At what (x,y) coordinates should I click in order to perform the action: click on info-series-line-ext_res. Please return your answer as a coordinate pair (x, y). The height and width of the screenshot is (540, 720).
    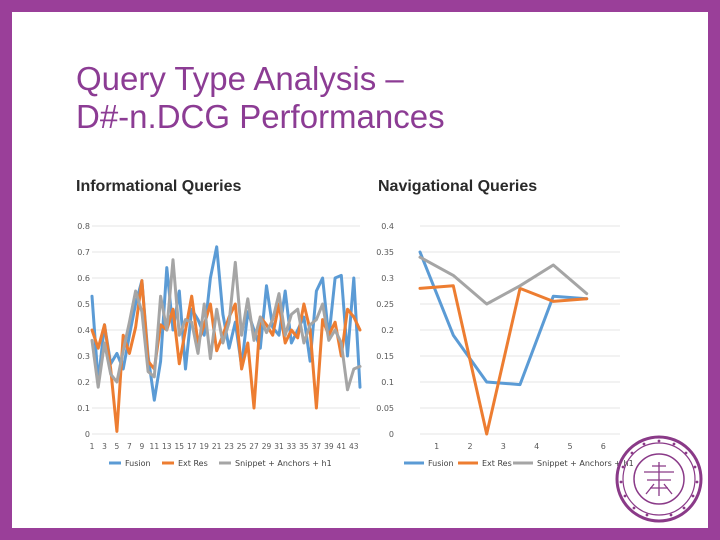
    Looking at the image, I should click on (226, 356).